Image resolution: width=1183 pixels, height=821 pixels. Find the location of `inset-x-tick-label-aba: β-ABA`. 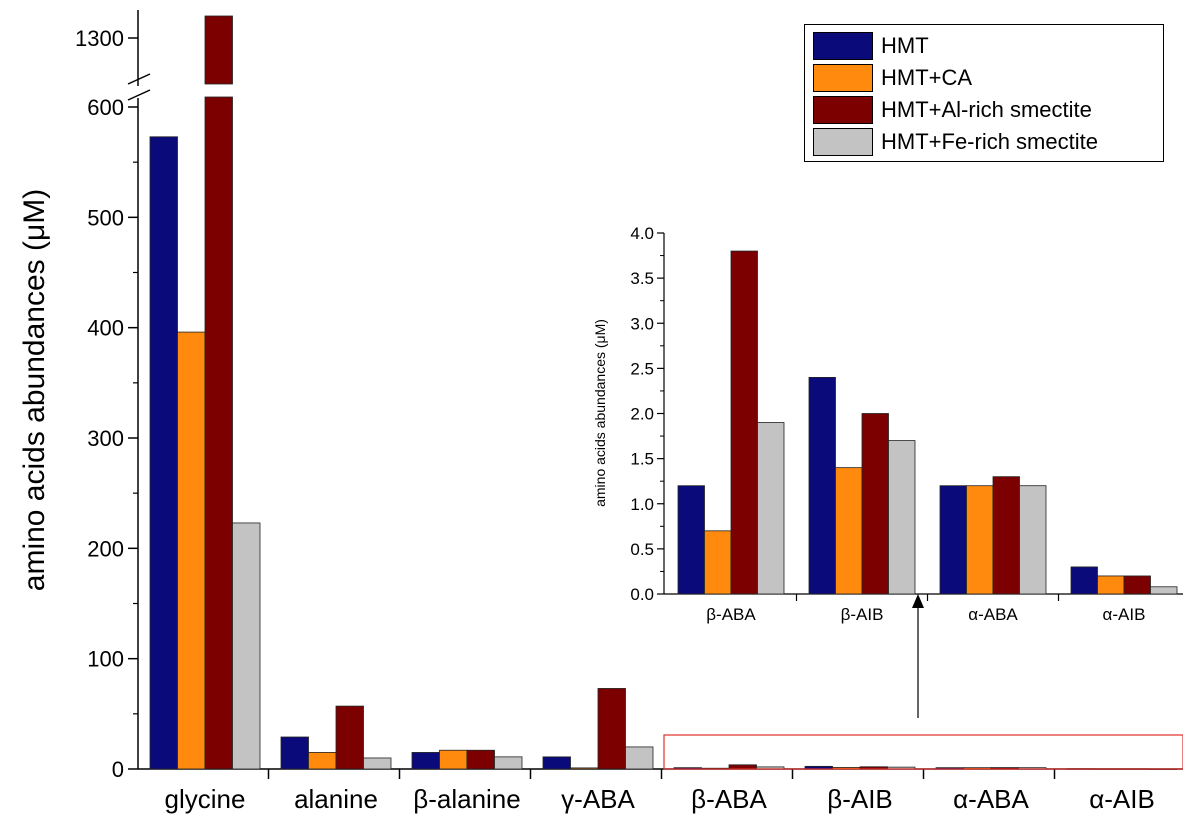

inset-x-tick-label-aba: β-ABA is located at coordinates (731, 614).